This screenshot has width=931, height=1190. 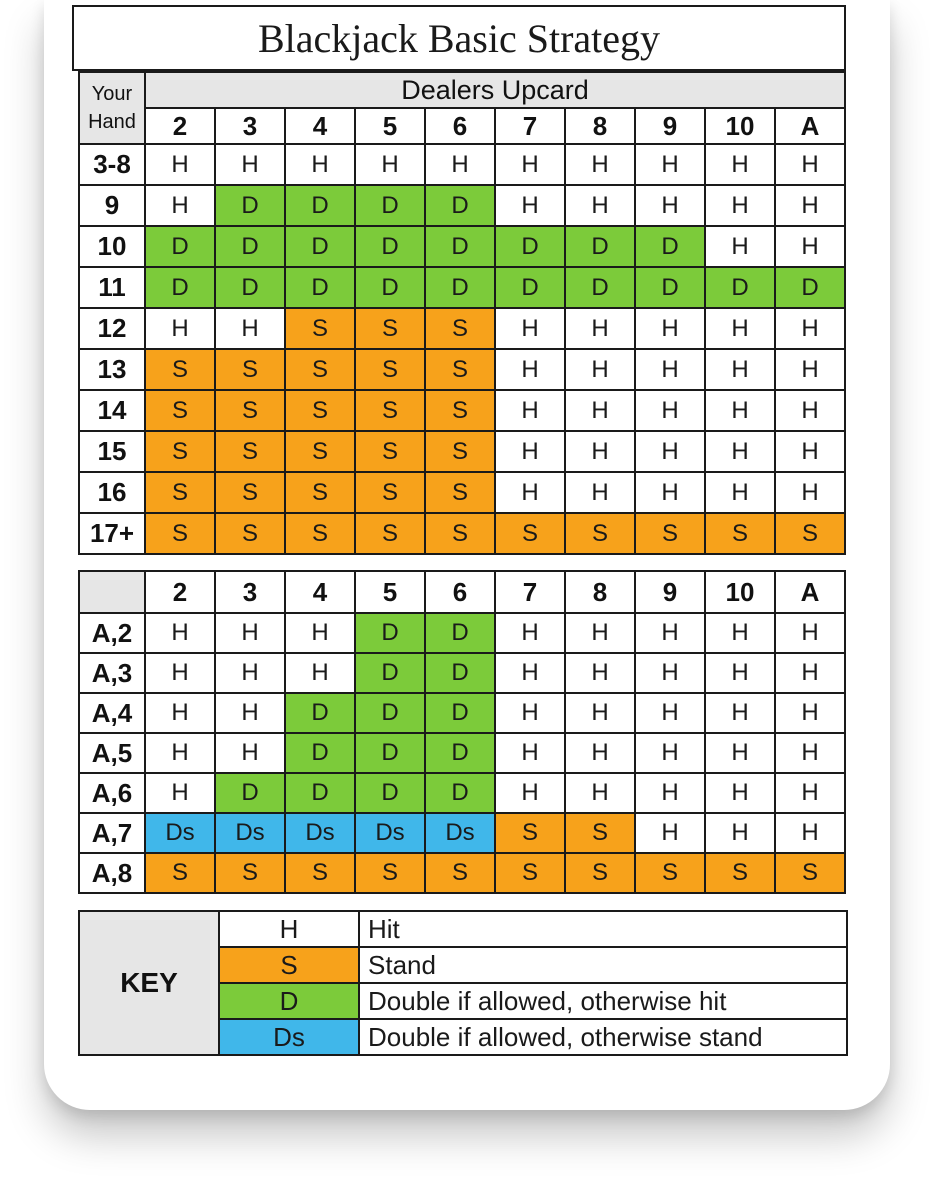 What do you see at coordinates (112, 873) in the screenshot?
I see `hand-label: A,8` at bounding box center [112, 873].